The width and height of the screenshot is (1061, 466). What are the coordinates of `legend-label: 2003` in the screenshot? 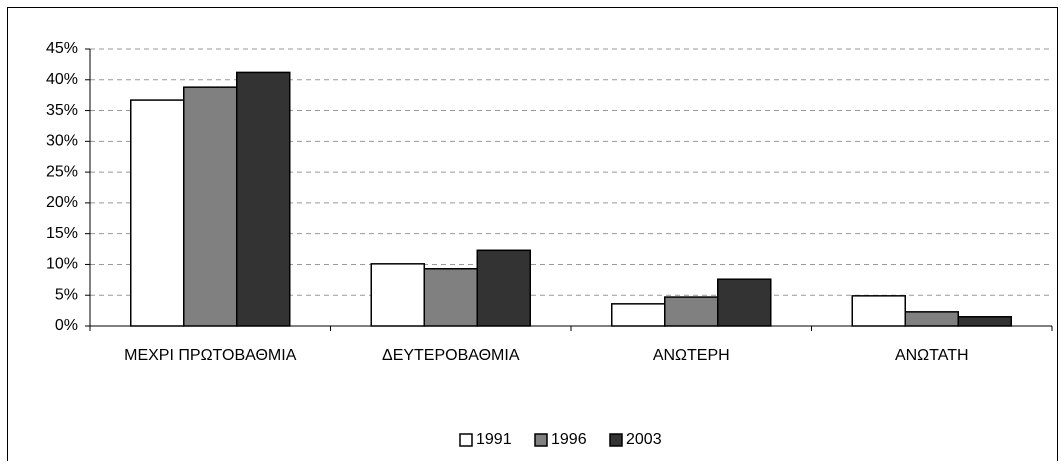 It's located at (644, 439).